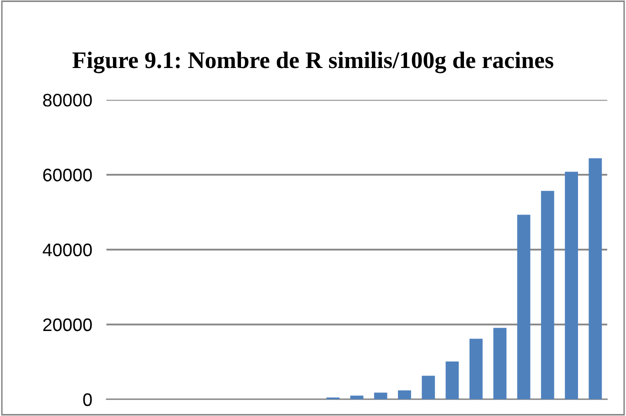  I want to click on y-tick-label: 20000, so click(67, 325).